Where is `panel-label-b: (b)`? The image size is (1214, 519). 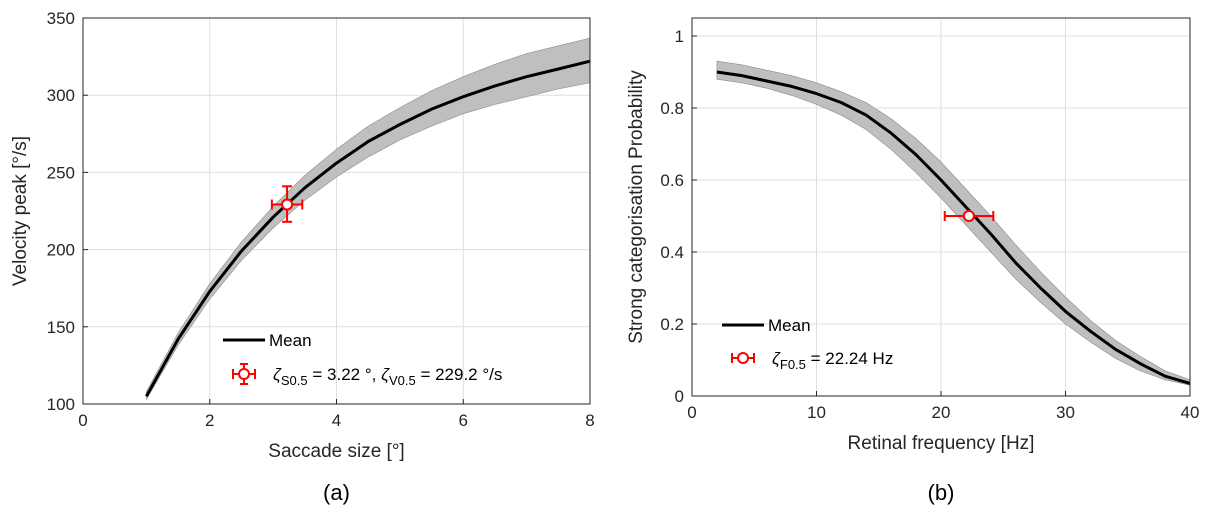
panel-label-b: (b) is located at coordinates (941, 492).